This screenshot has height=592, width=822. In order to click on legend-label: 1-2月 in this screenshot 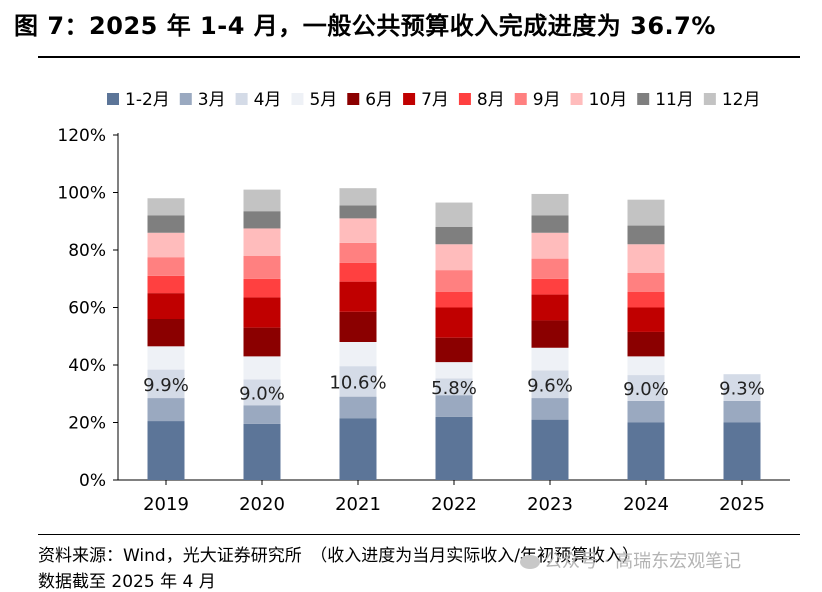, I will do `click(147, 100)`.